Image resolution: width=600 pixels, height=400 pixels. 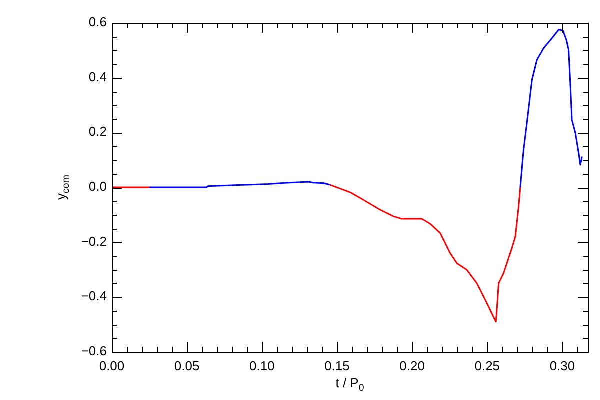 I want to click on y-tick-label: −0.6, so click(x=94, y=351).